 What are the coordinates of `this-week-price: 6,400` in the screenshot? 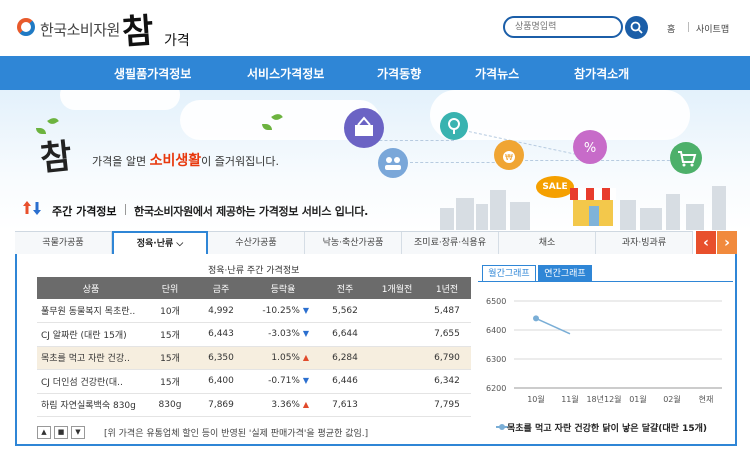 It's located at (221, 381).